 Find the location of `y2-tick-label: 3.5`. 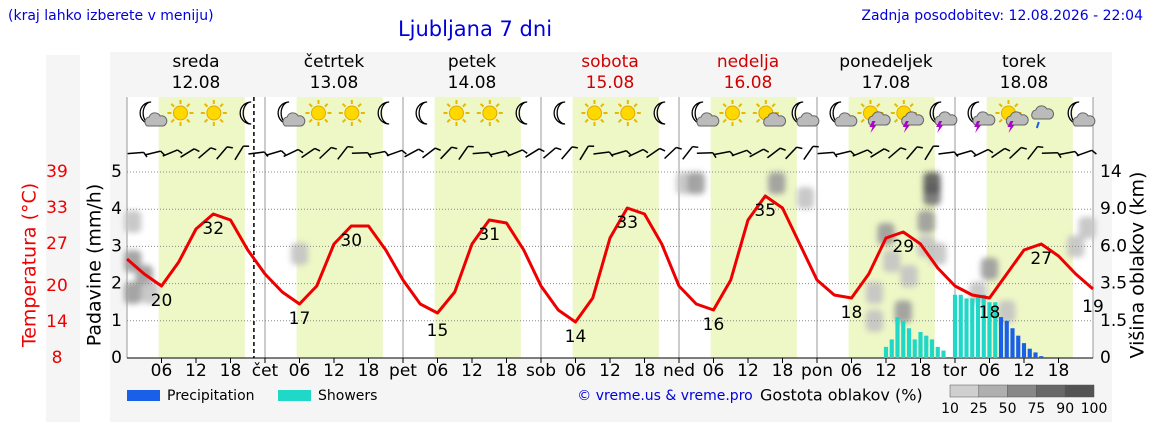

y2-tick-label: 3.5 is located at coordinates (1113, 284).